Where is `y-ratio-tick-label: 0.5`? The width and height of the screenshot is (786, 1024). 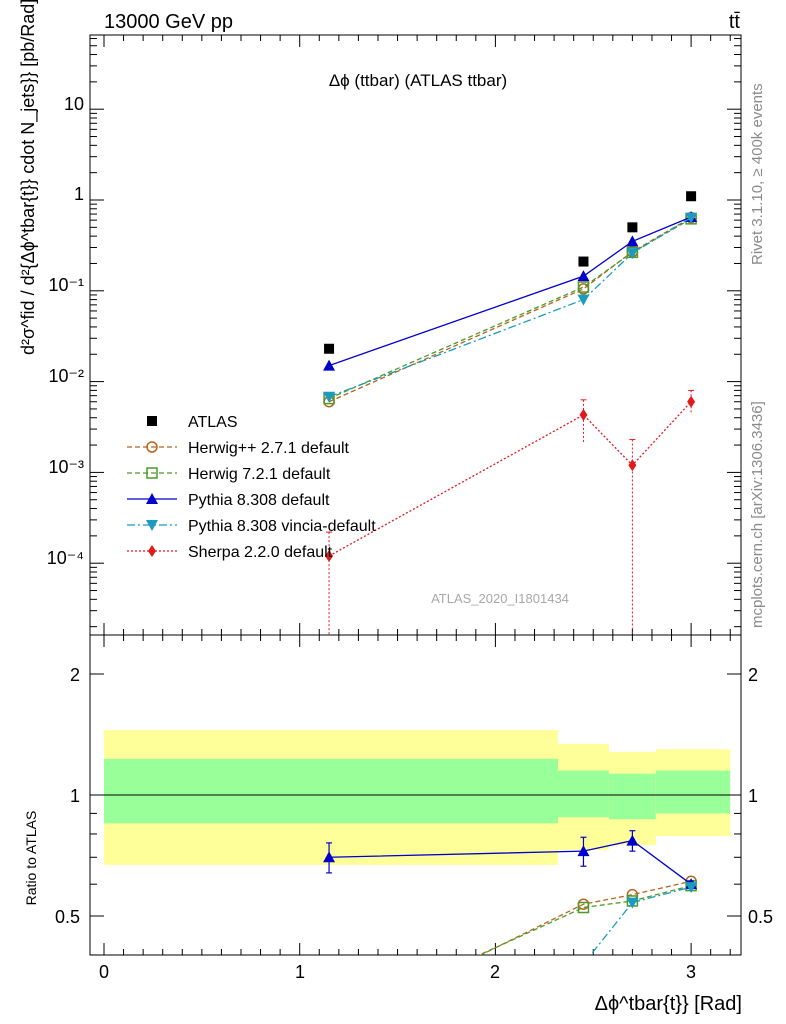 y-ratio-tick-label: 0.5 is located at coordinates (67, 917).